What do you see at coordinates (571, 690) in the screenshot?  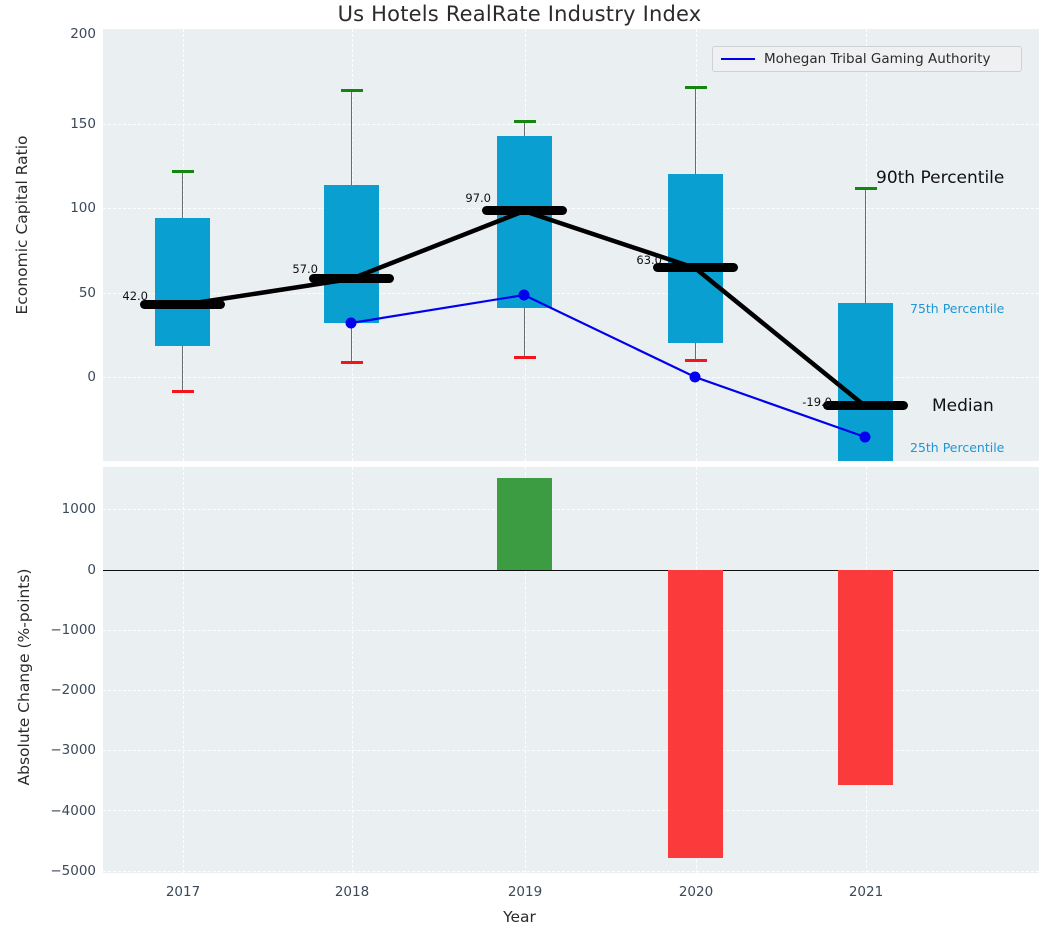 I see `gridline-neg1500` at bounding box center [571, 690].